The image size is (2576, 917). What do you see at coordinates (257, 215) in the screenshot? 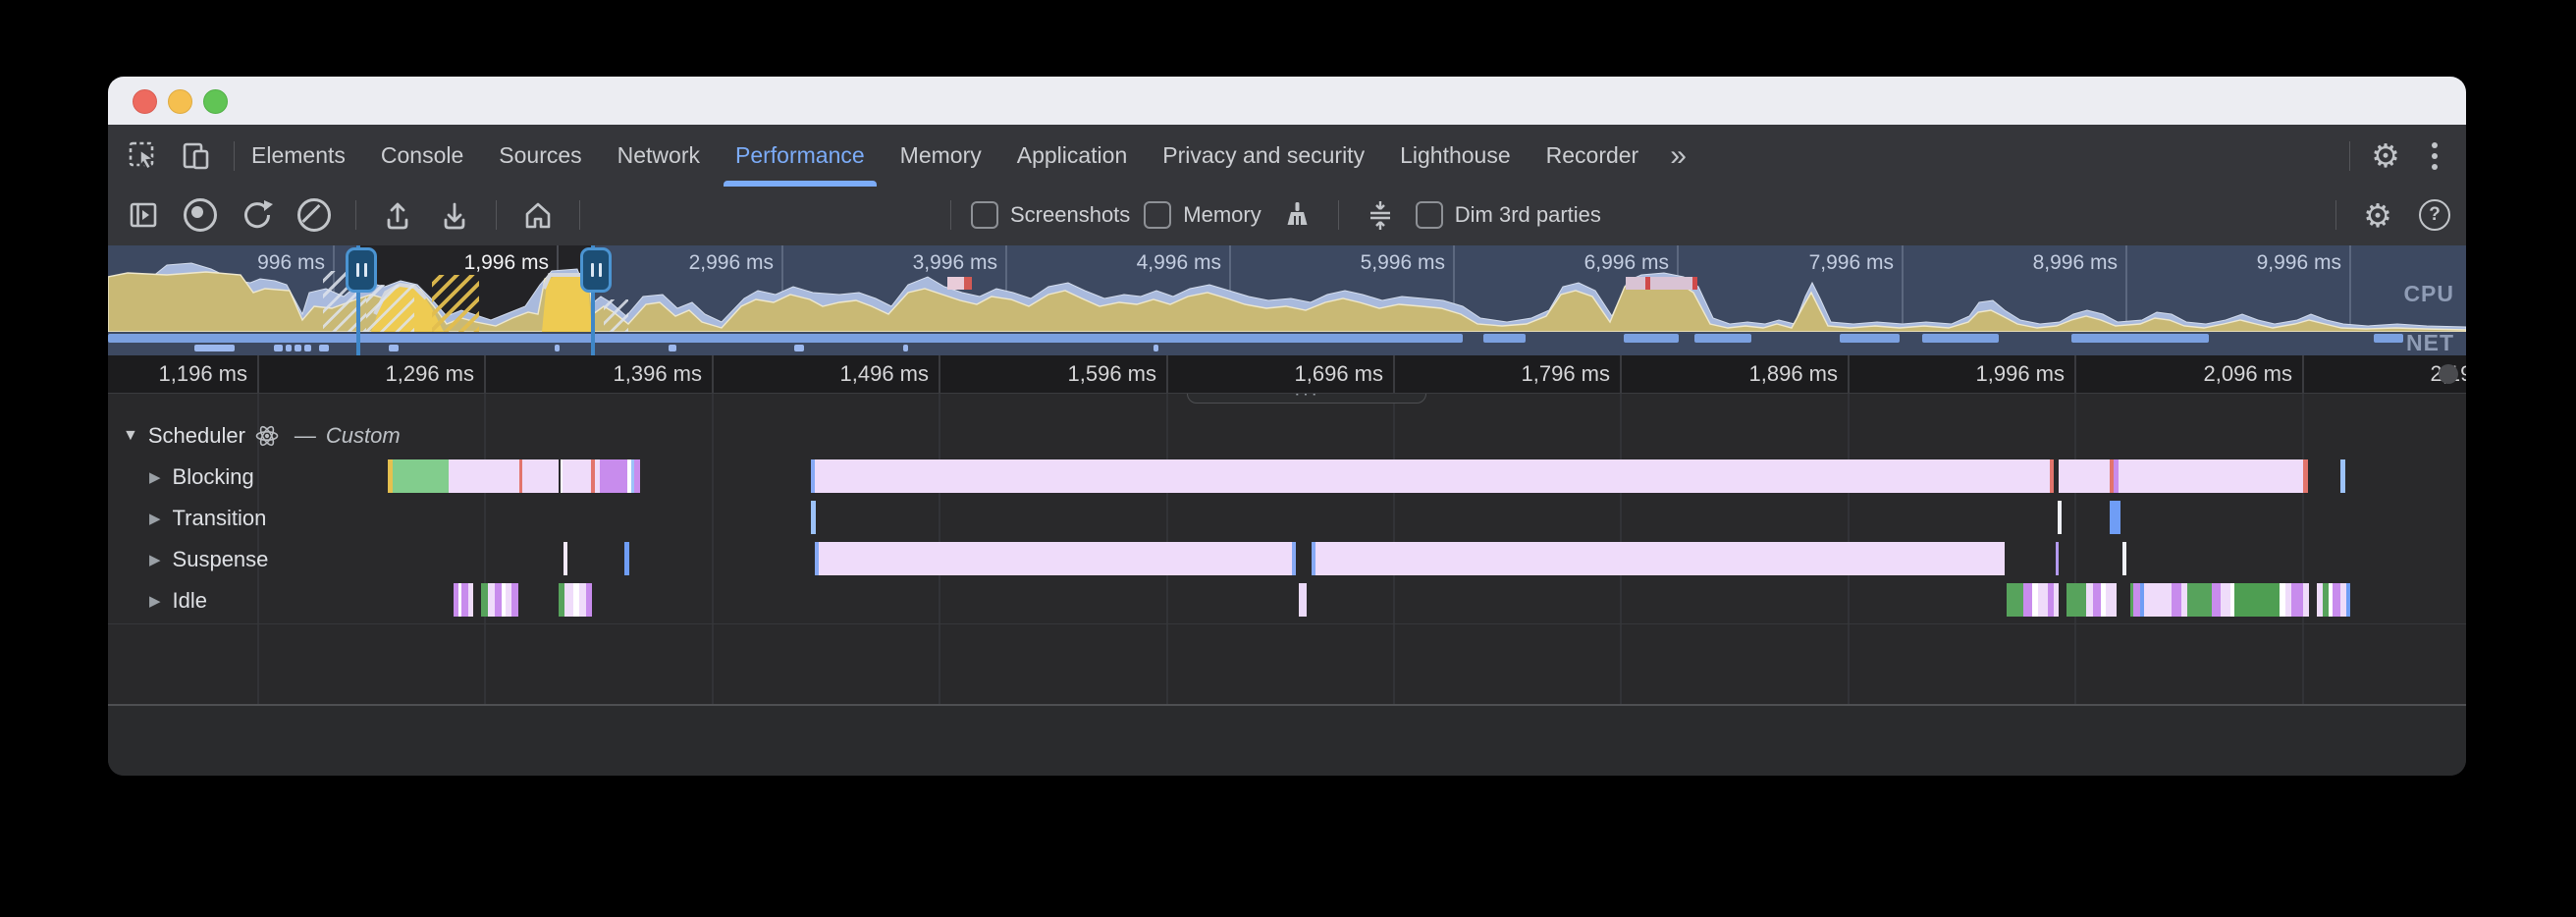
I see `reload-and-record-icon` at bounding box center [257, 215].